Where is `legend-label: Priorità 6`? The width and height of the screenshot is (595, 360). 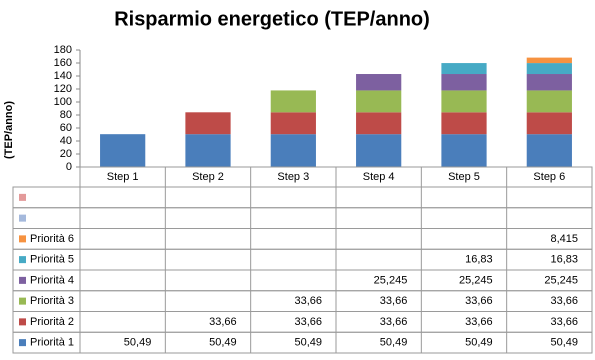
legend-label: Priorità 6 is located at coordinates (52, 239).